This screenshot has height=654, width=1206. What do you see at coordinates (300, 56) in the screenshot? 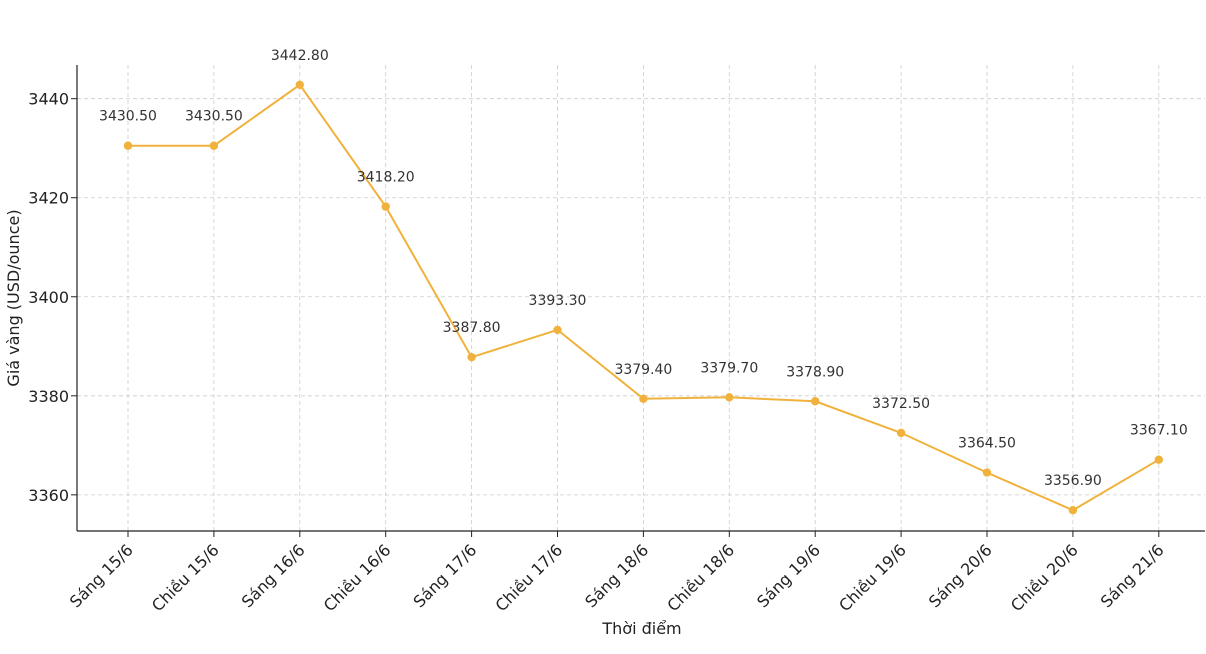
I see `data-label: 3442.80` at bounding box center [300, 56].